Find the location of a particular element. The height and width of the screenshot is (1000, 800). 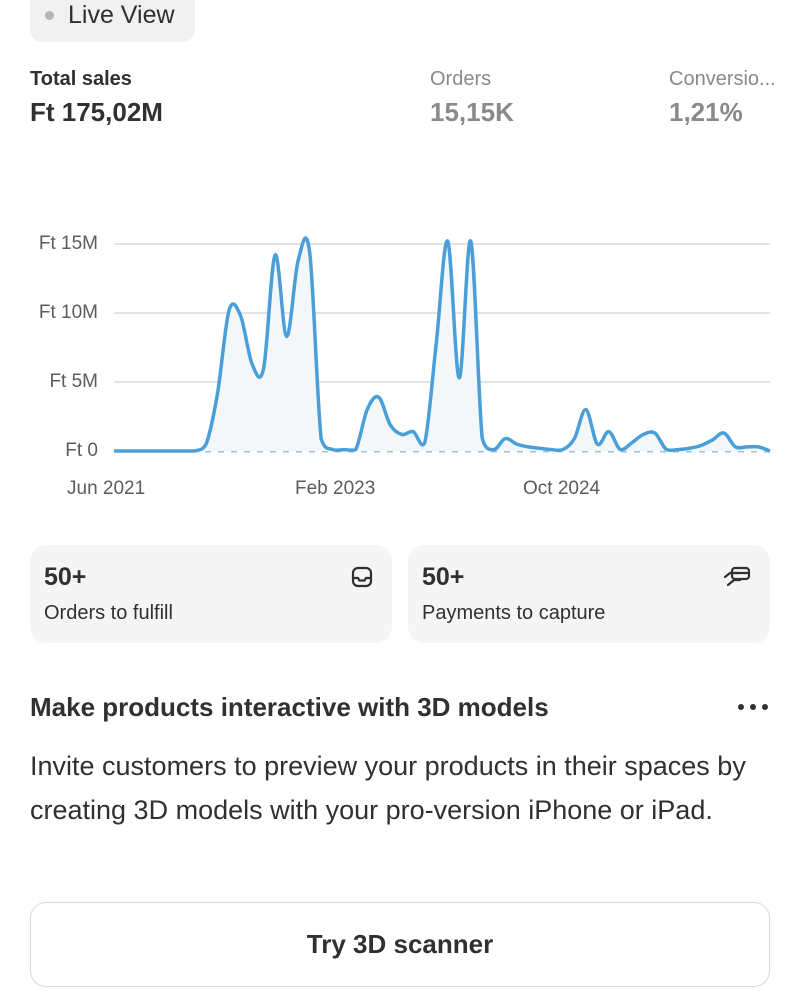

conversion-value: 1,21% is located at coordinates (706, 112).